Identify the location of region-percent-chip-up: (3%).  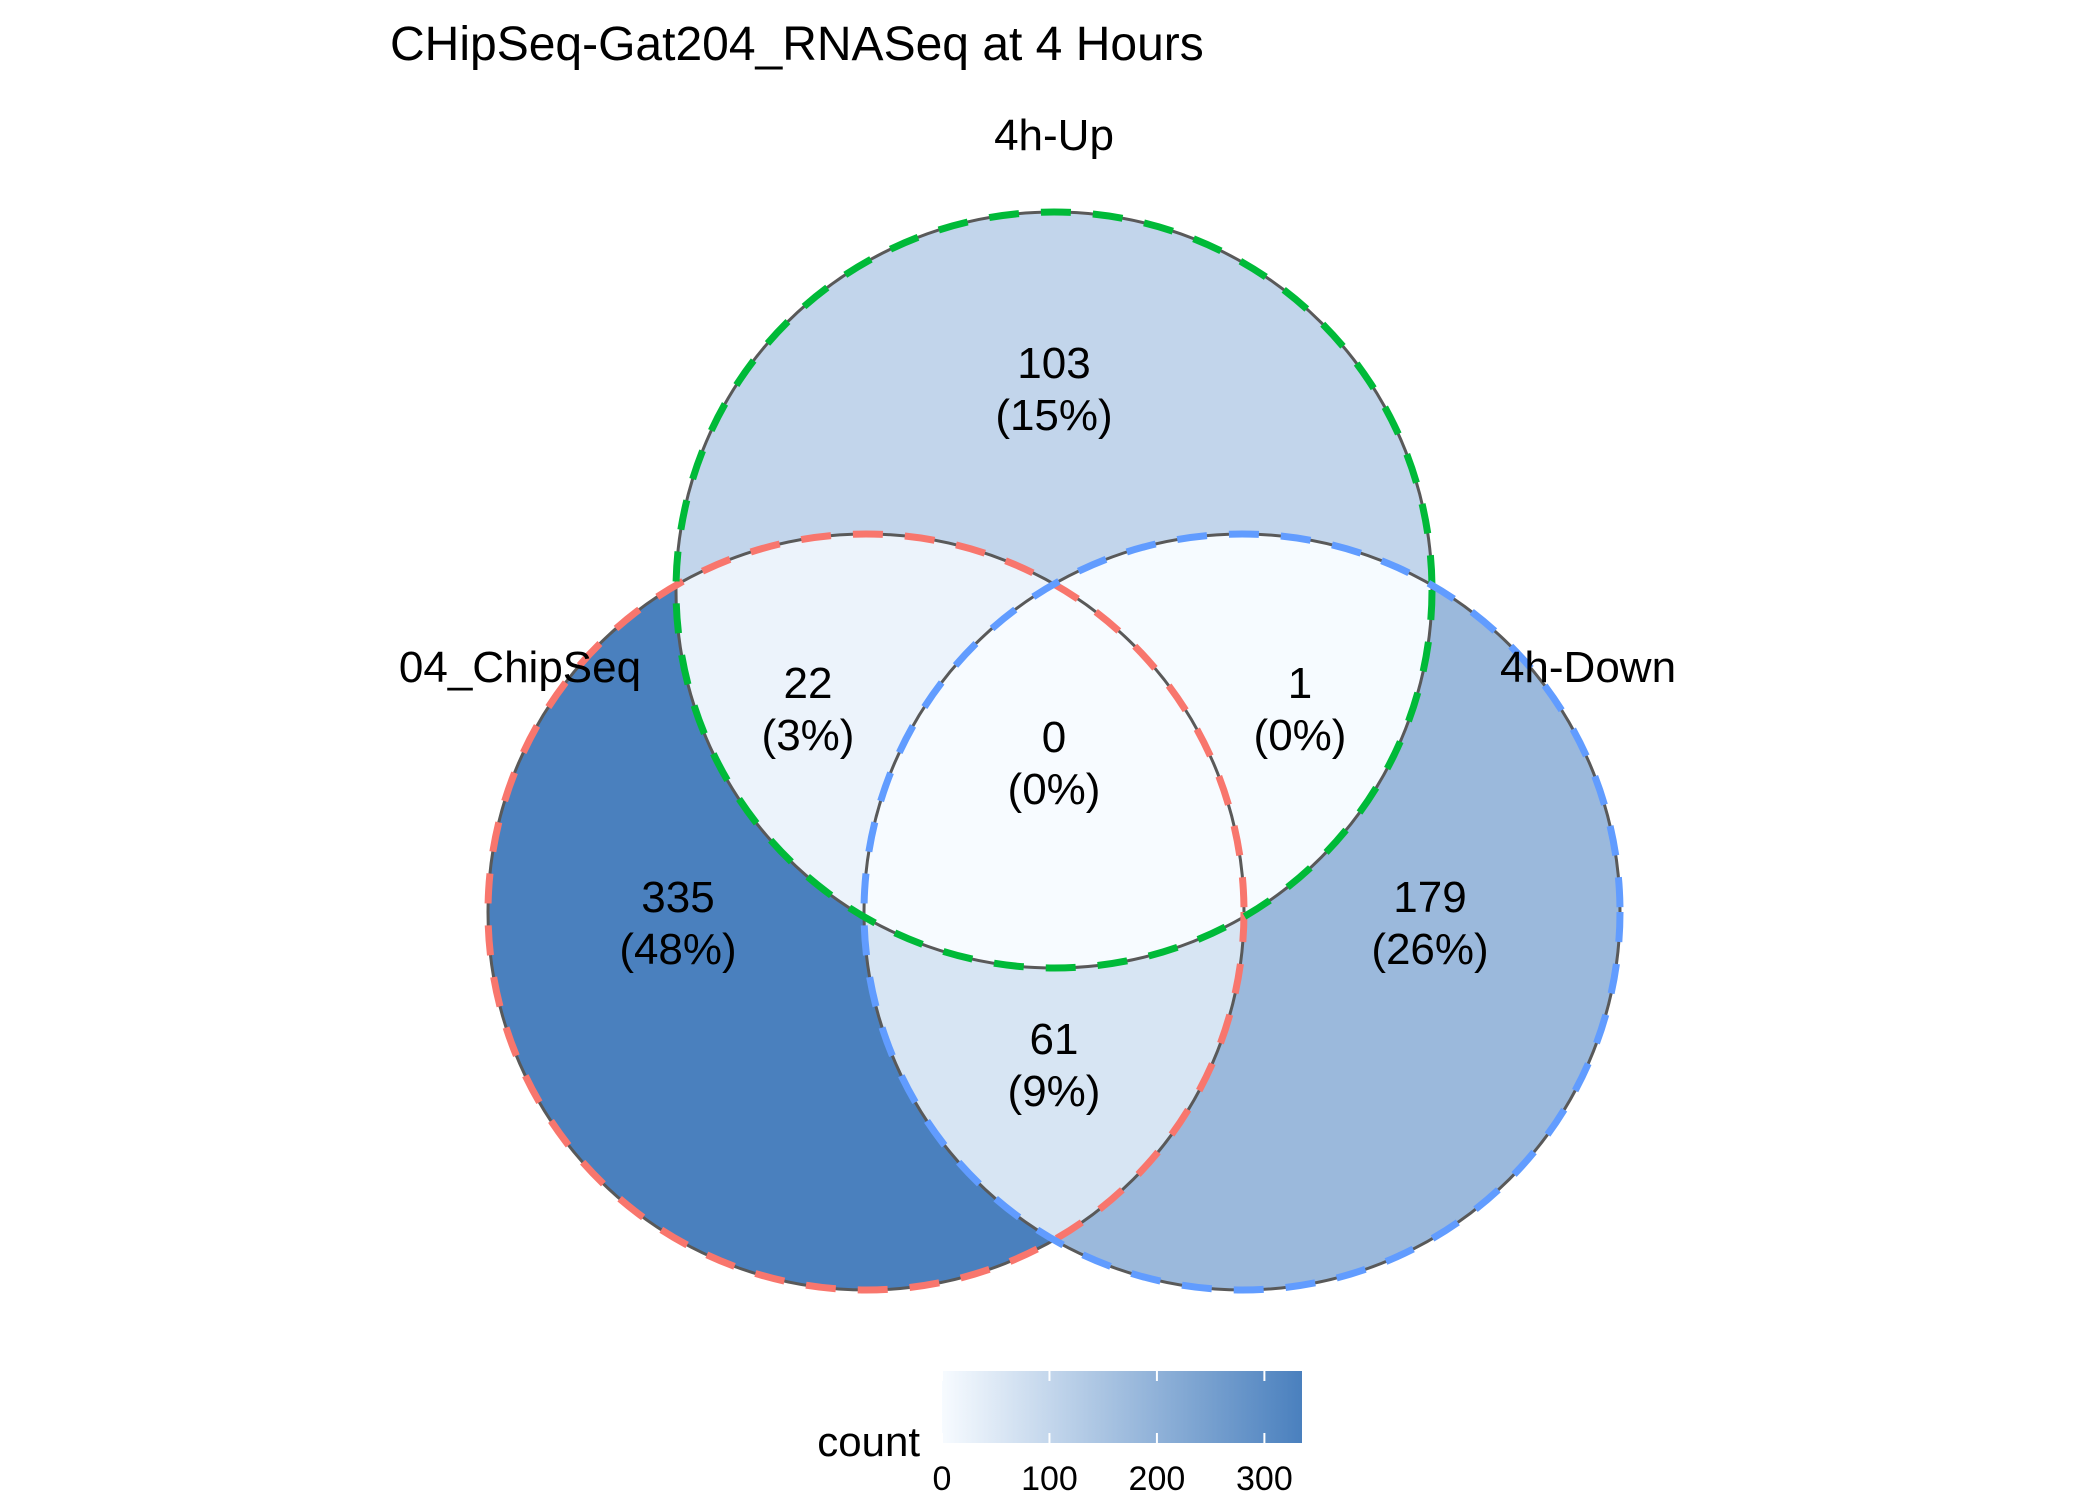
(808, 735).